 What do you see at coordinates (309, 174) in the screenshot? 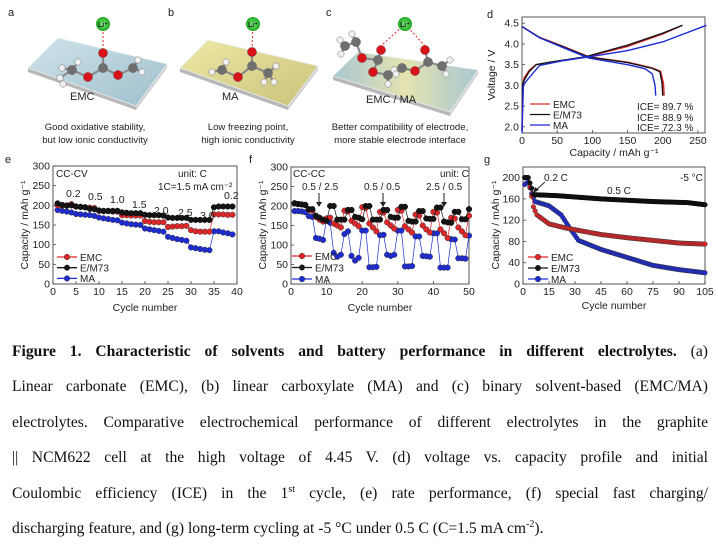
I see `chart-annotation: CC-CC` at bounding box center [309, 174].